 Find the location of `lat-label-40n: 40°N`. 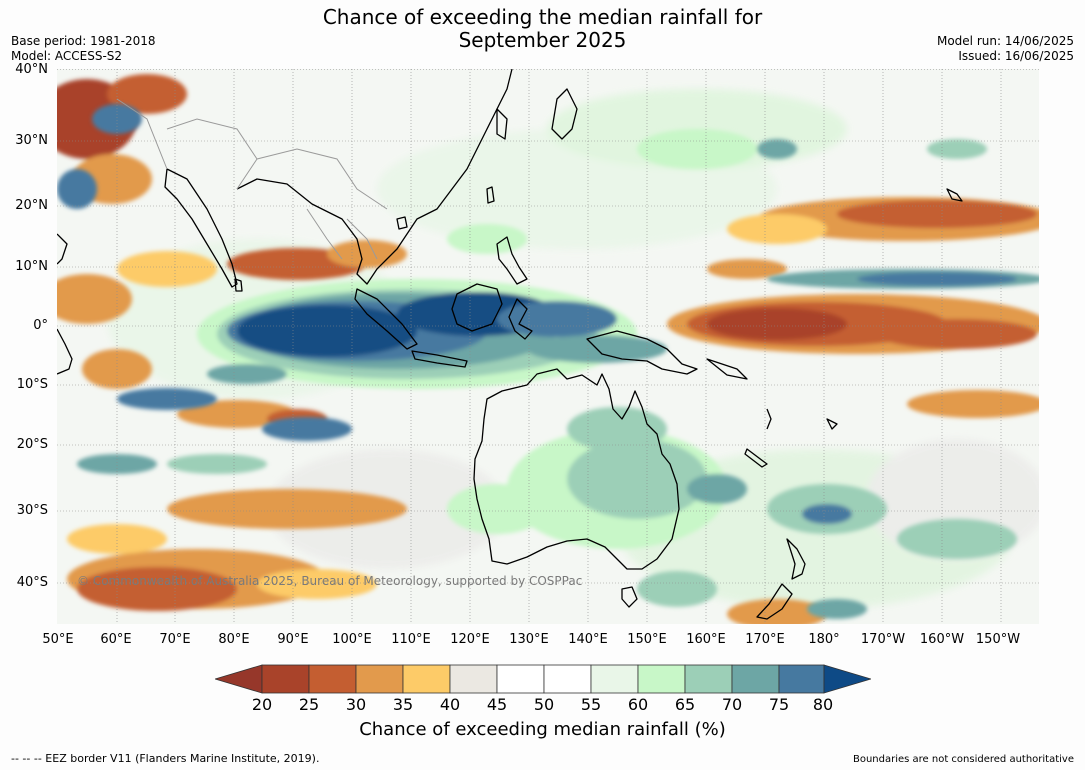

lat-label-40n: 40°N is located at coordinates (31, 69).